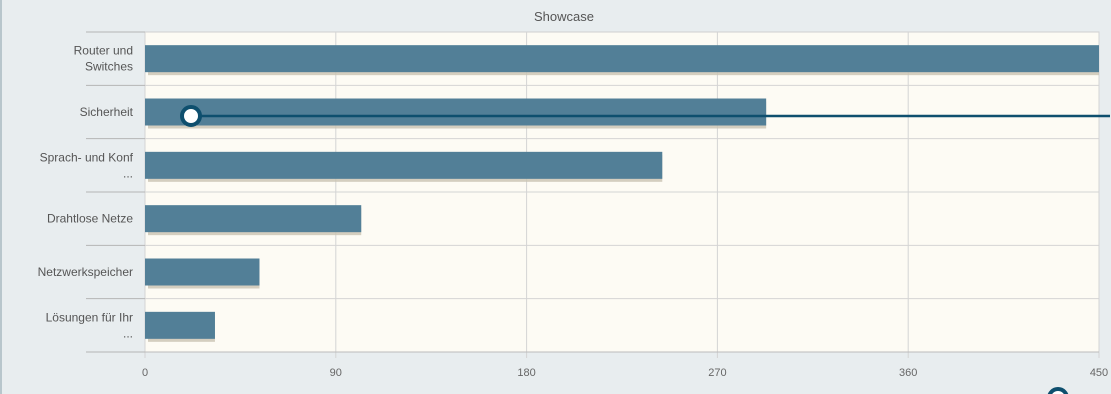 The width and height of the screenshot is (1111, 394). I want to click on x-tick-label: 180, so click(526, 373).